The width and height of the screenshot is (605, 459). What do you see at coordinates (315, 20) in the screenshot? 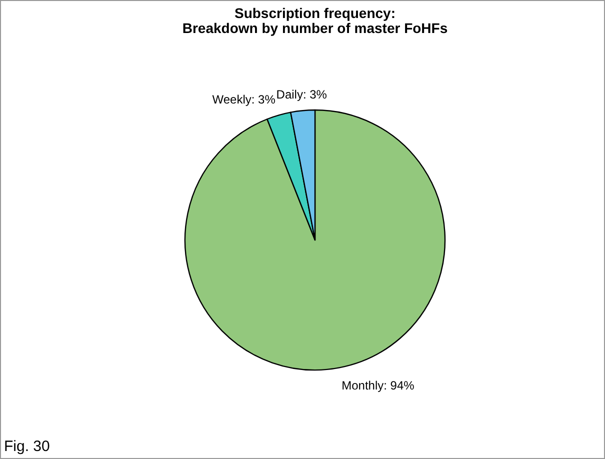
I see `chart-title: Subscription frequency: Breakdown by number of master FoHFs` at bounding box center [315, 20].